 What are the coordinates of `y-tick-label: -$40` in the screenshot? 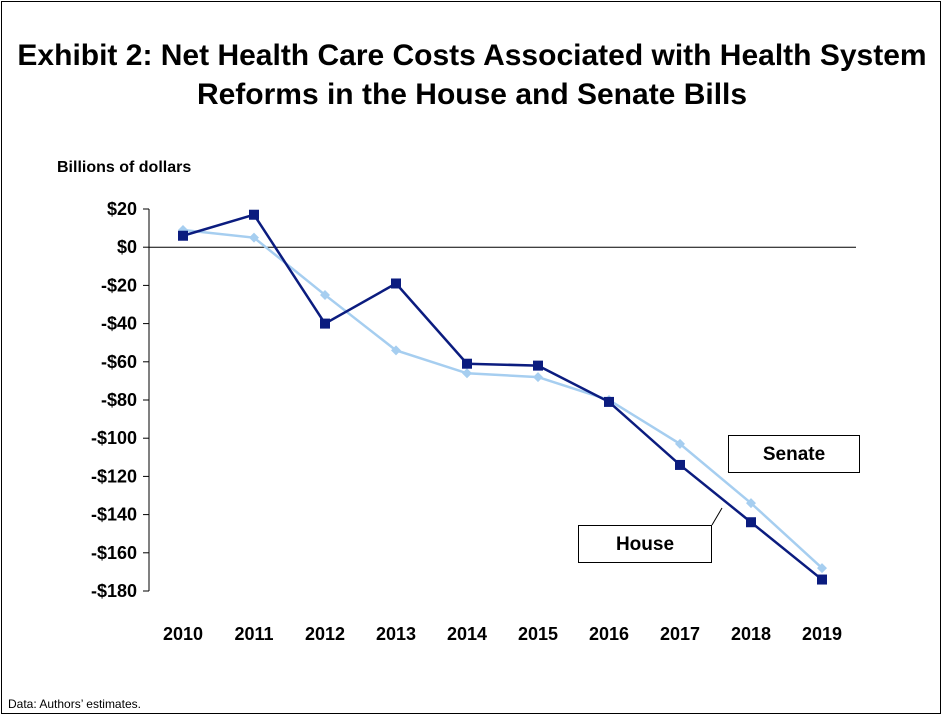 It's located at (119, 324).